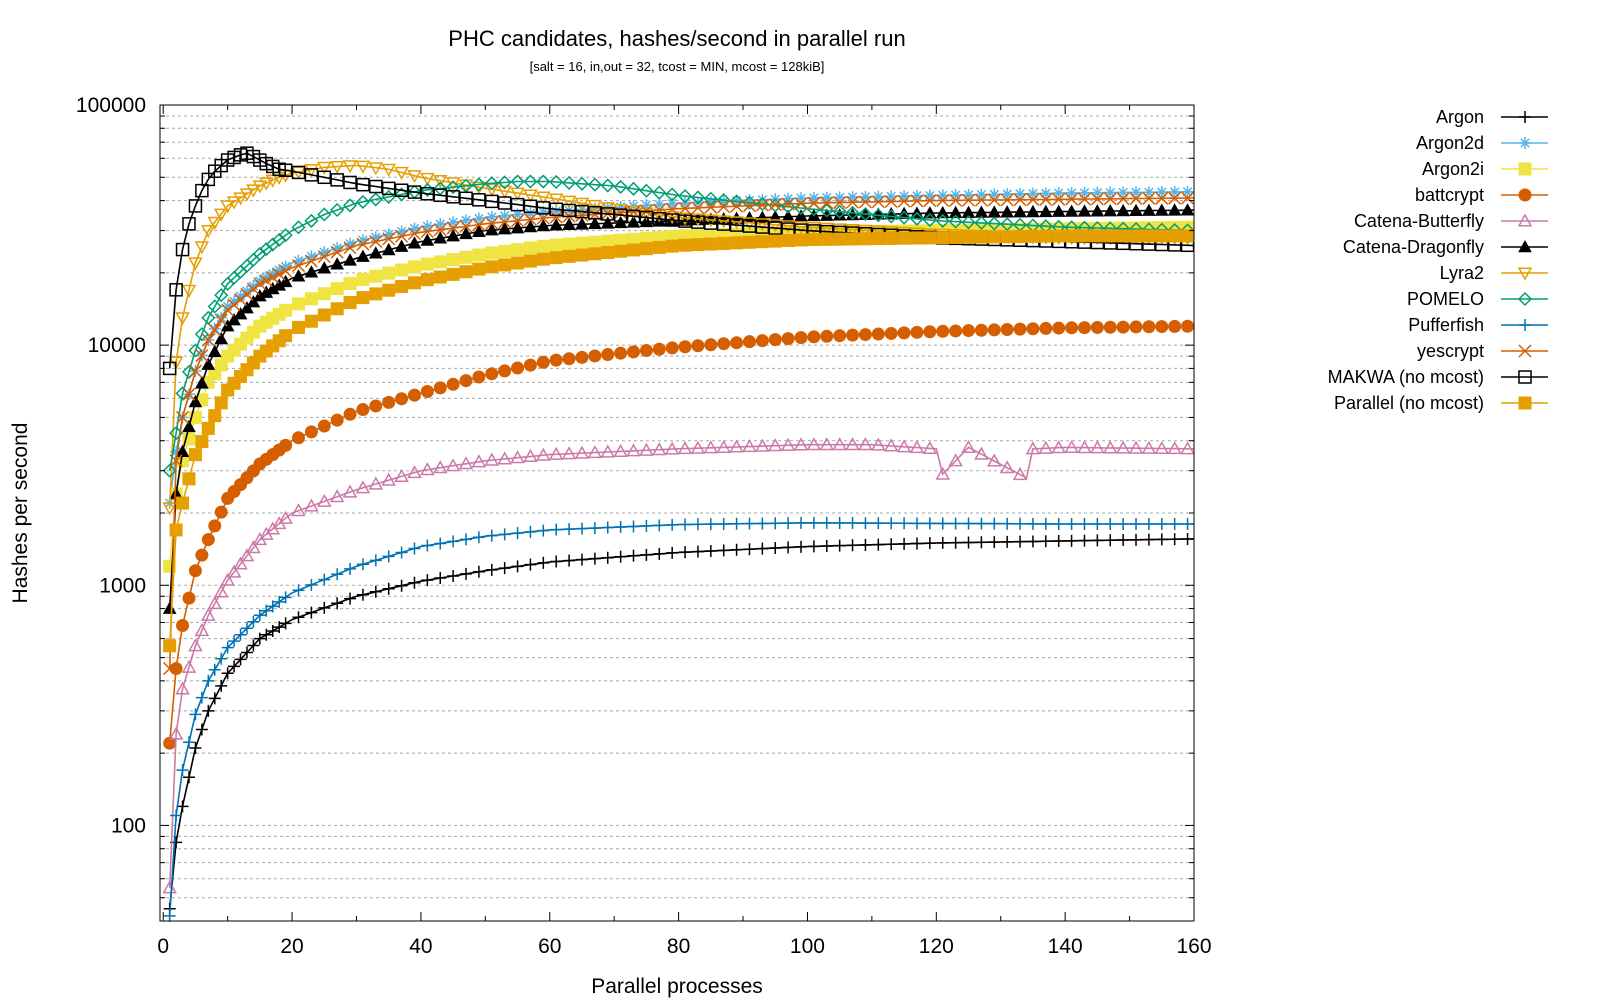  What do you see at coordinates (122, 585) in the screenshot?
I see `y-tick-label: 1000` at bounding box center [122, 585].